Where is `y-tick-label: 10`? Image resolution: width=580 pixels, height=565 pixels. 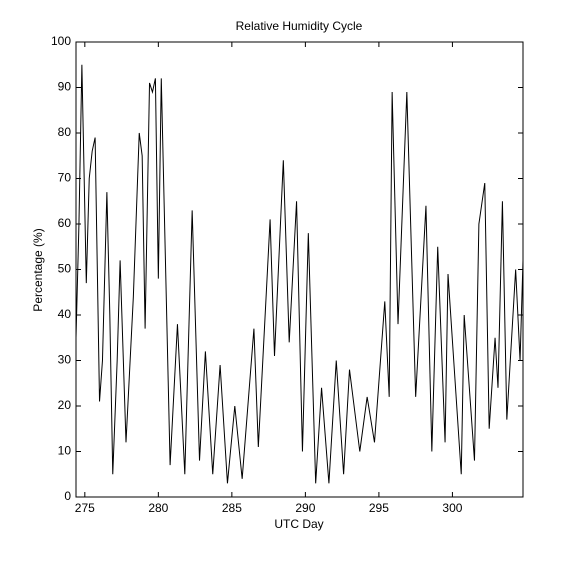 y-tick-label: 10 is located at coordinates (65, 451).